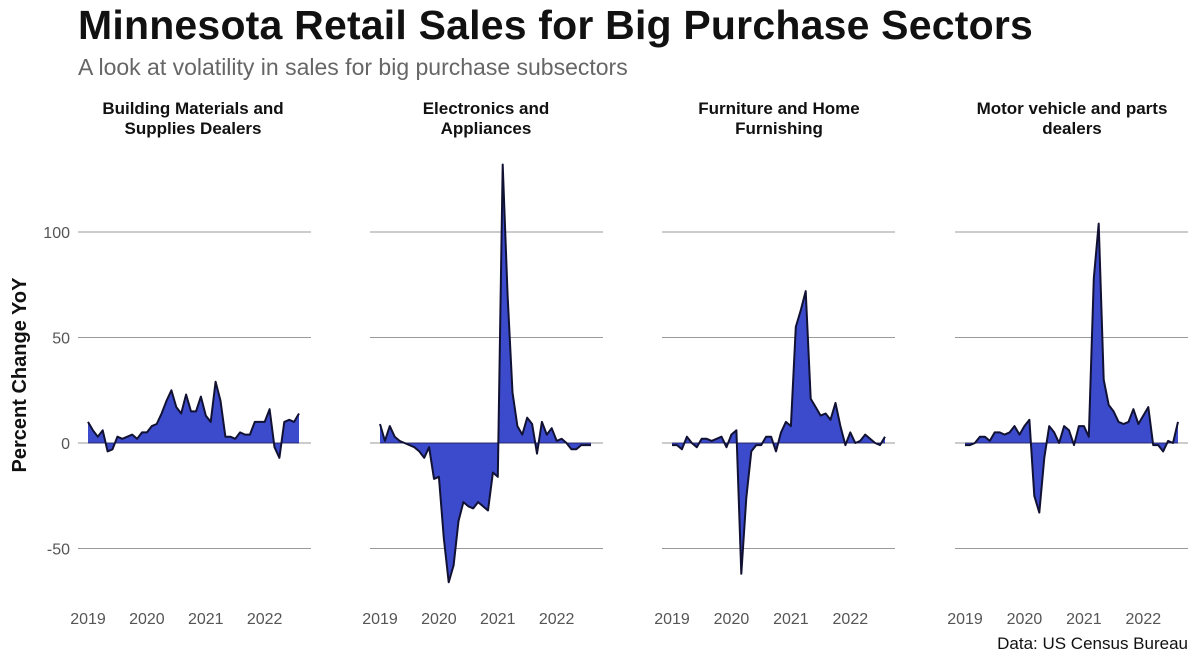  What do you see at coordinates (58, 550) in the screenshot?
I see `y-tick-label: -50` at bounding box center [58, 550].